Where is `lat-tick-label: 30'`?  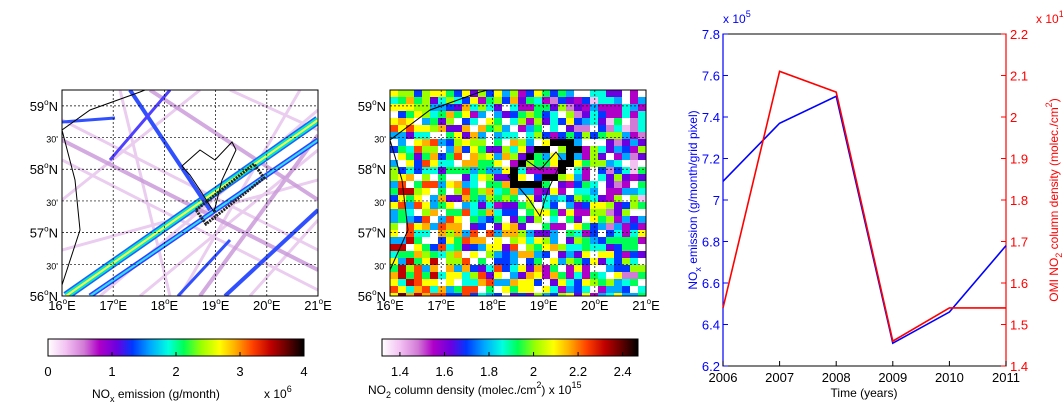
lat-tick-label: 30' is located at coordinates (380, 203).